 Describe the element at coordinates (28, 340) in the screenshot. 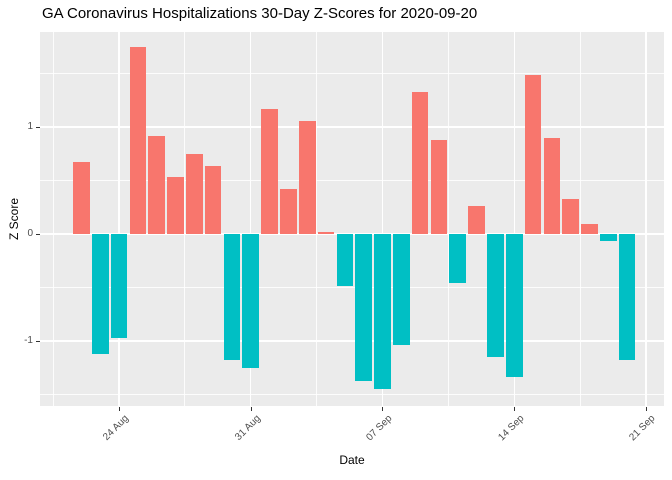

I see `y-tick-label: -1` at that location.